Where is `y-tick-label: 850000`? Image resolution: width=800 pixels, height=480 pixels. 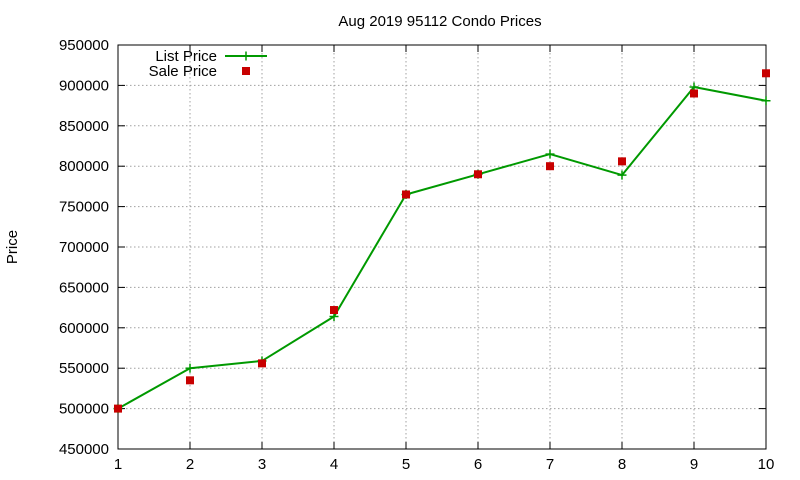 y-tick-label: 850000 is located at coordinates (84, 126).